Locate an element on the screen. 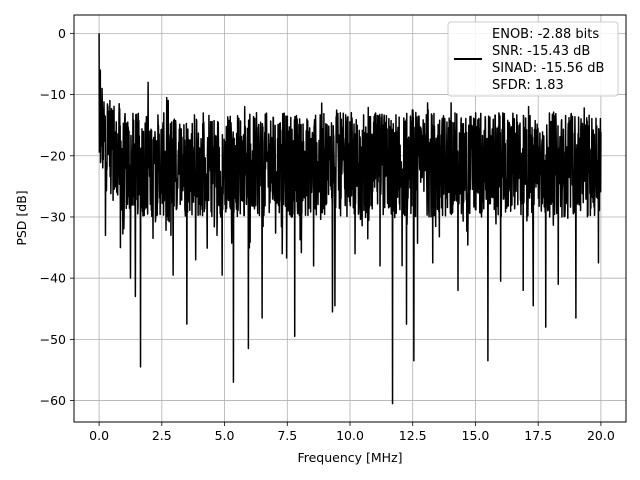 The width and height of the screenshot is (640, 480). x-axis-label: Frequency [MHz] is located at coordinates (349, 457).